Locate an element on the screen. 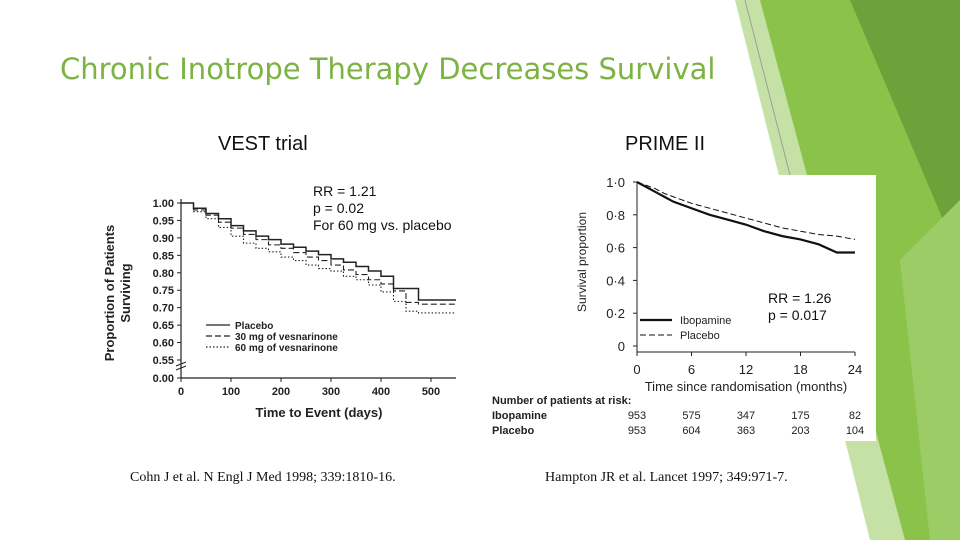 The image size is (960, 540). vest-ylabel: Proportion of PatientsSurviving is located at coordinates (117, 293).